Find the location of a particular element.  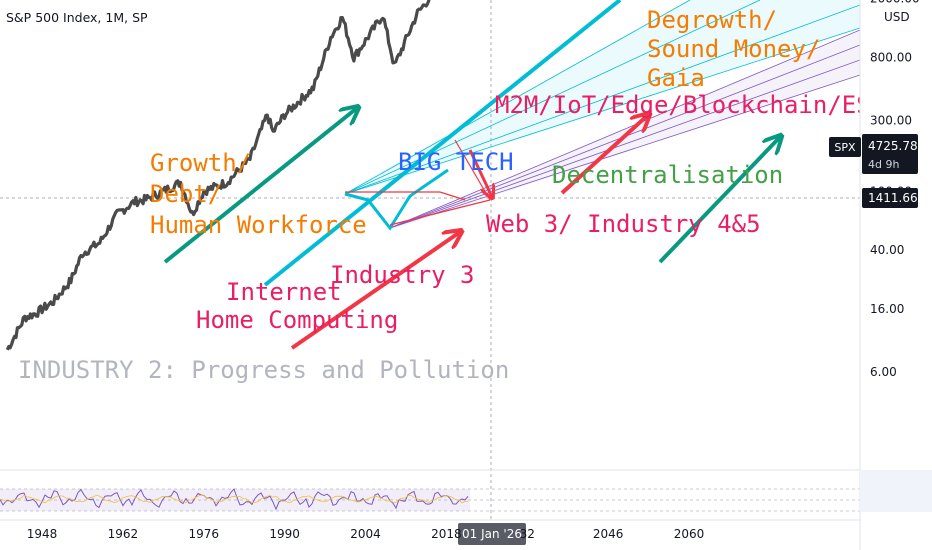

label-internet-1: Internet is located at coordinates (284, 292).